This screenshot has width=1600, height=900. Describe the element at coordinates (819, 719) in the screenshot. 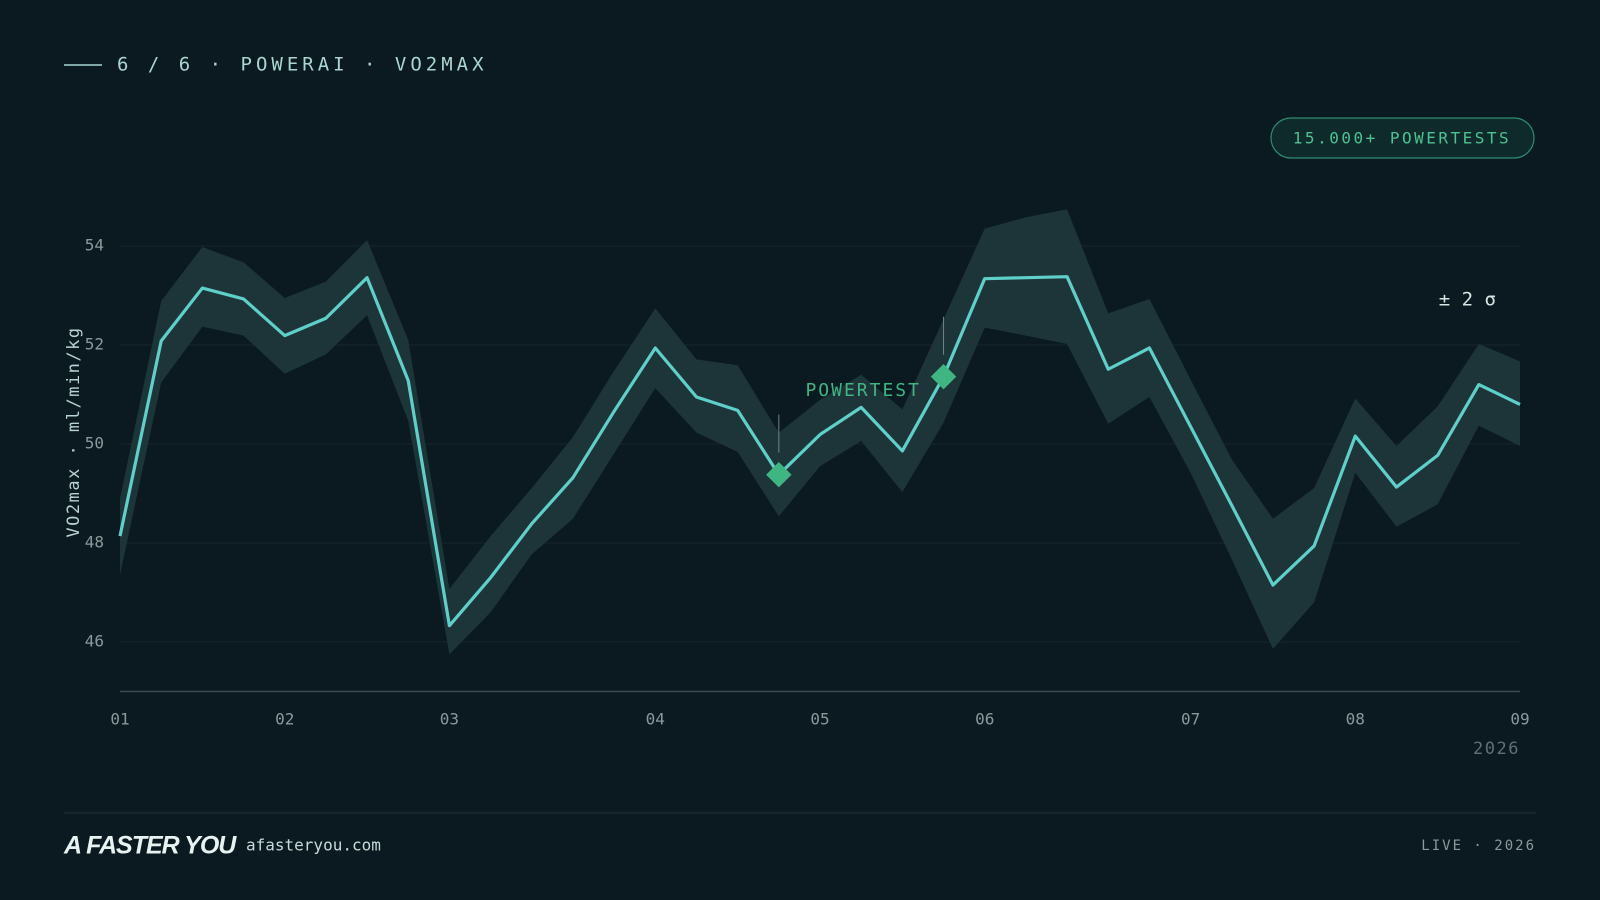

I see `x-tick-label: 05` at that location.